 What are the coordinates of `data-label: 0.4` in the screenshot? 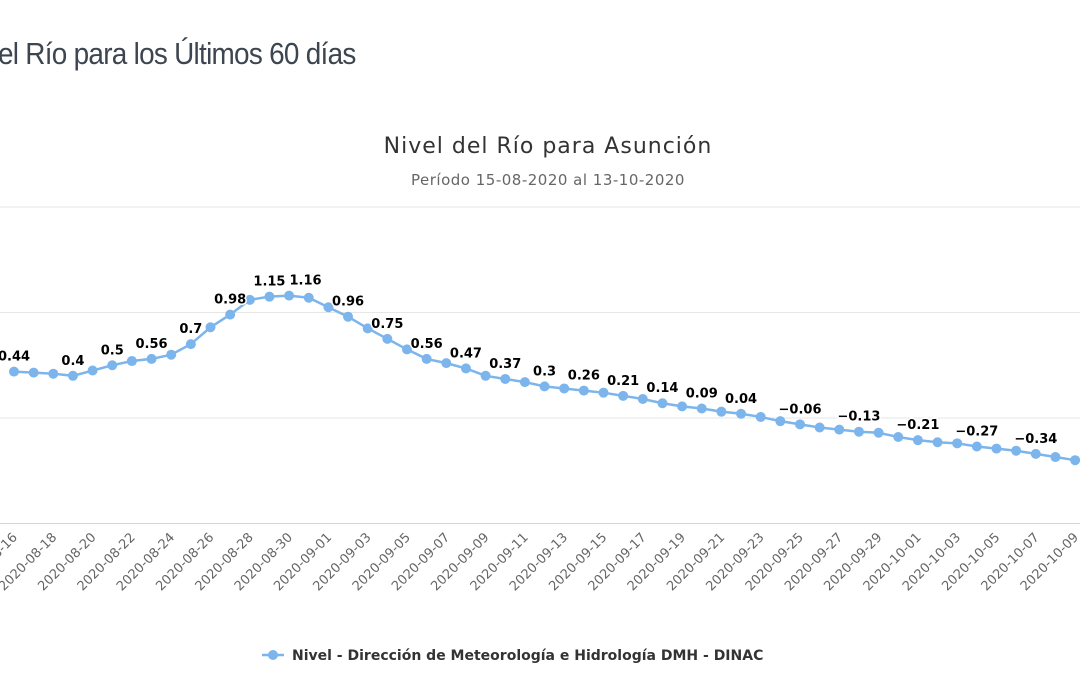 It's located at (72, 361).